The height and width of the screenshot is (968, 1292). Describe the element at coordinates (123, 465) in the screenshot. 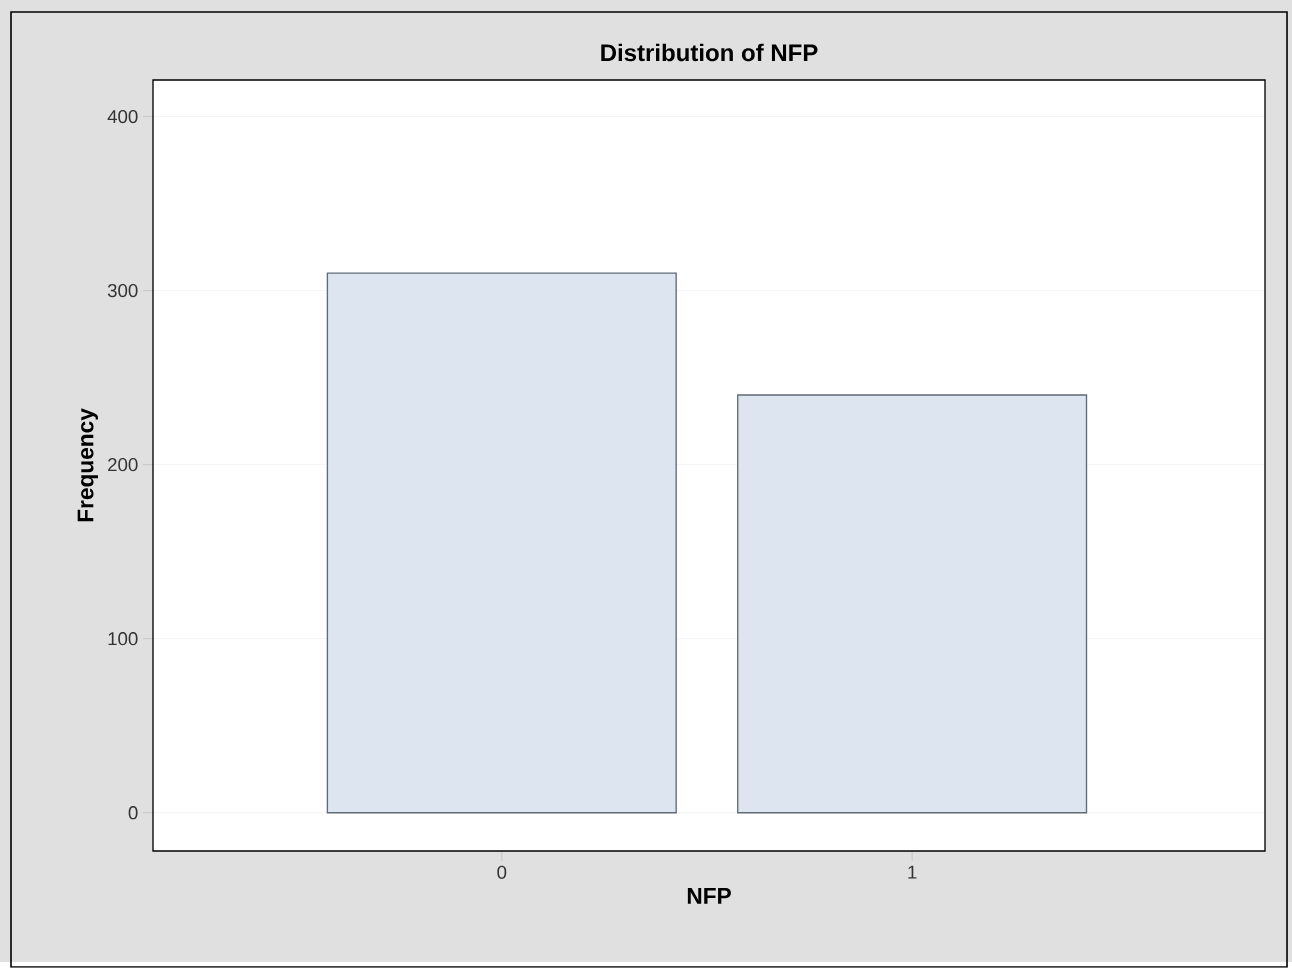

I see `y-tick-label: 200` at that location.